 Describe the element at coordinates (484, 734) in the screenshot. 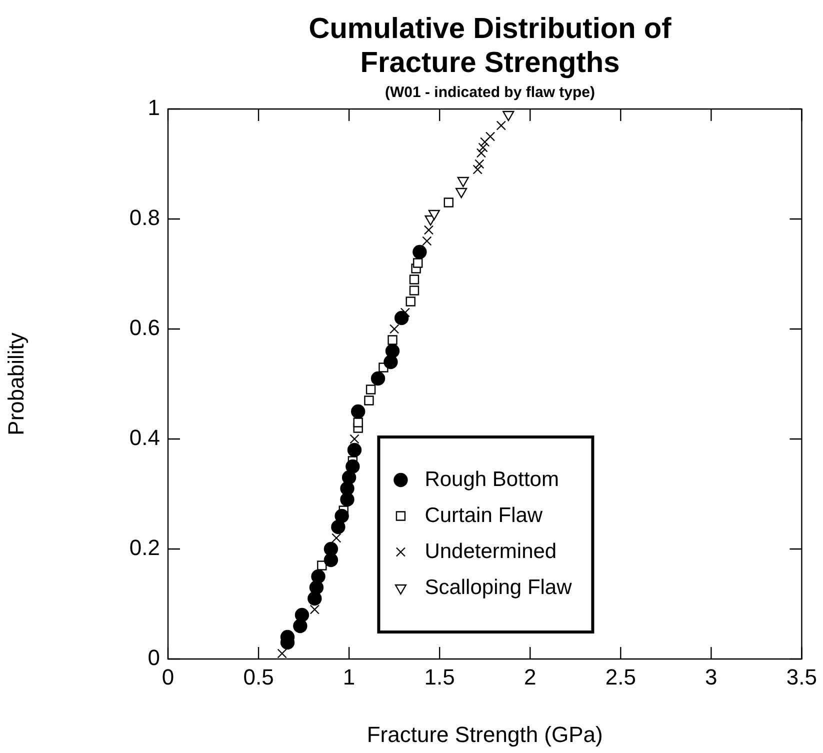

I see `x-axis-title: Fracture Strength (GPa)` at that location.